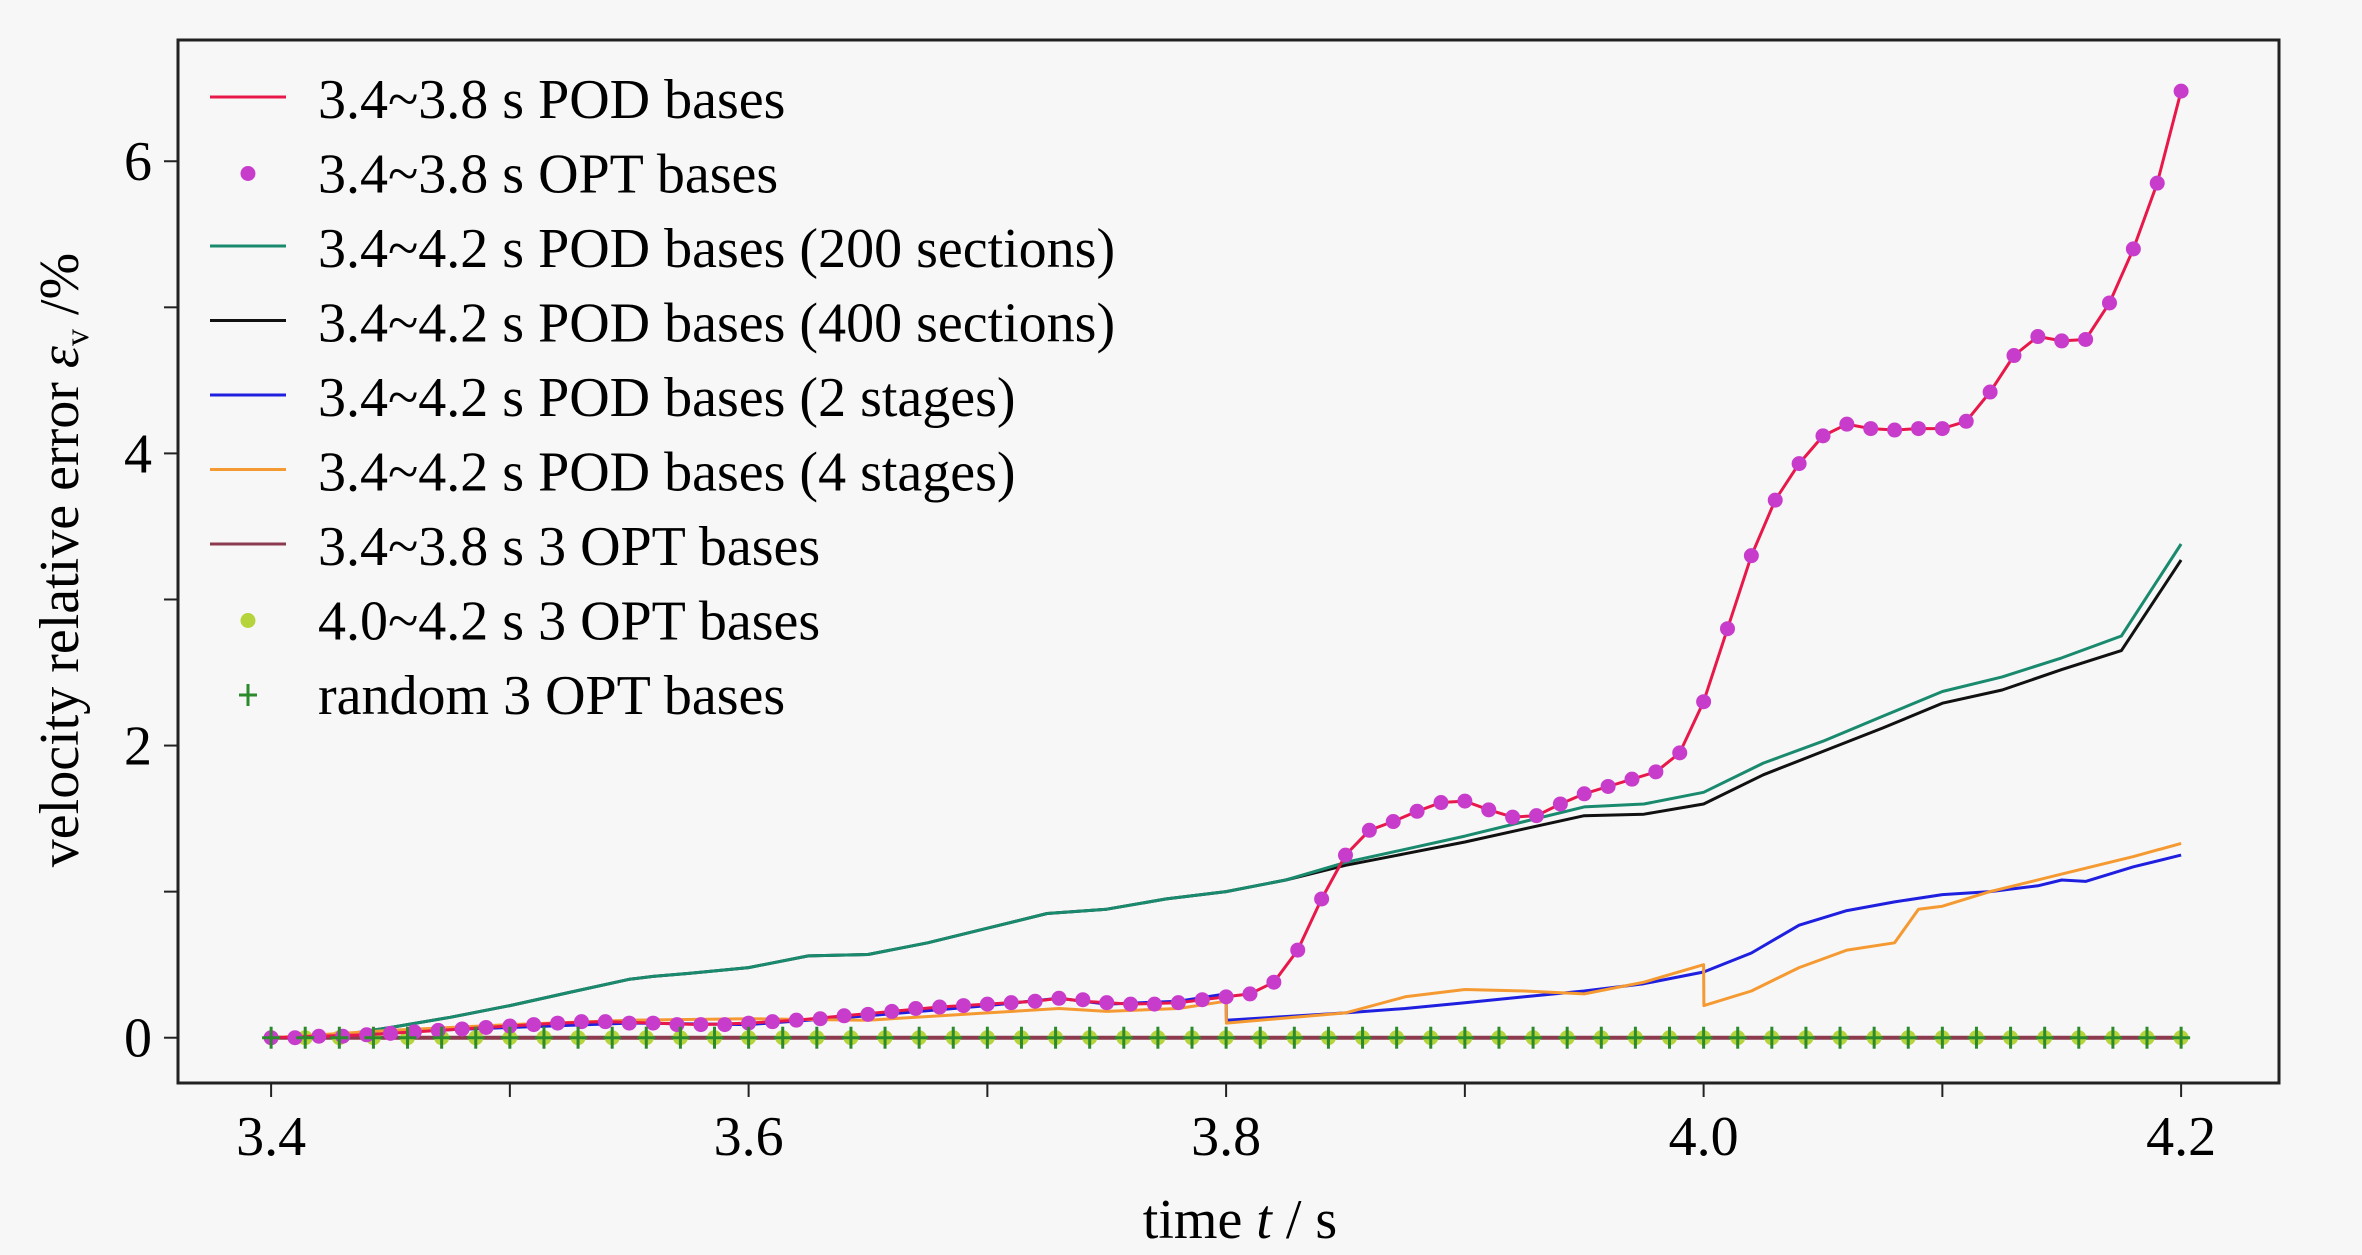 The width and height of the screenshot is (2362, 1255). What do you see at coordinates (1200, 1220) in the screenshot?
I see `x-axis-label-prefix: time` at bounding box center [1200, 1220].